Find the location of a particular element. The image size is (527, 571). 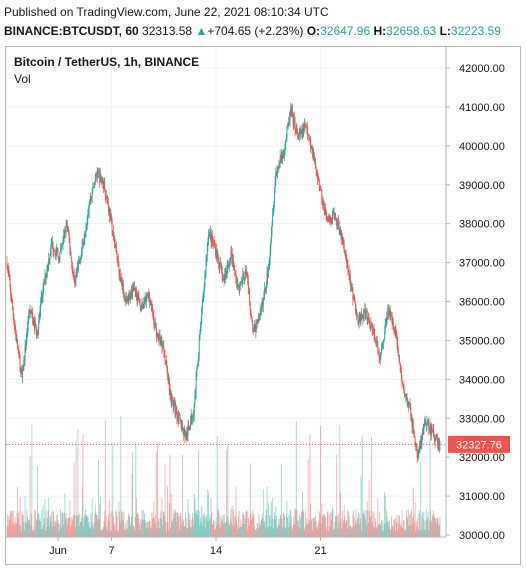

y-tick-label: 37000.00 is located at coordinates (482, 264).